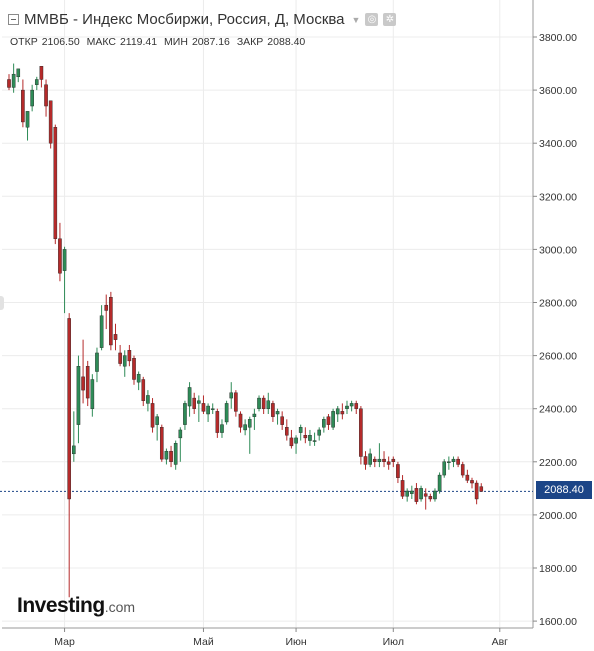  Describe the element at coordinates (176, 42) in the screenshot. I see `low-label: МИН` at that location.